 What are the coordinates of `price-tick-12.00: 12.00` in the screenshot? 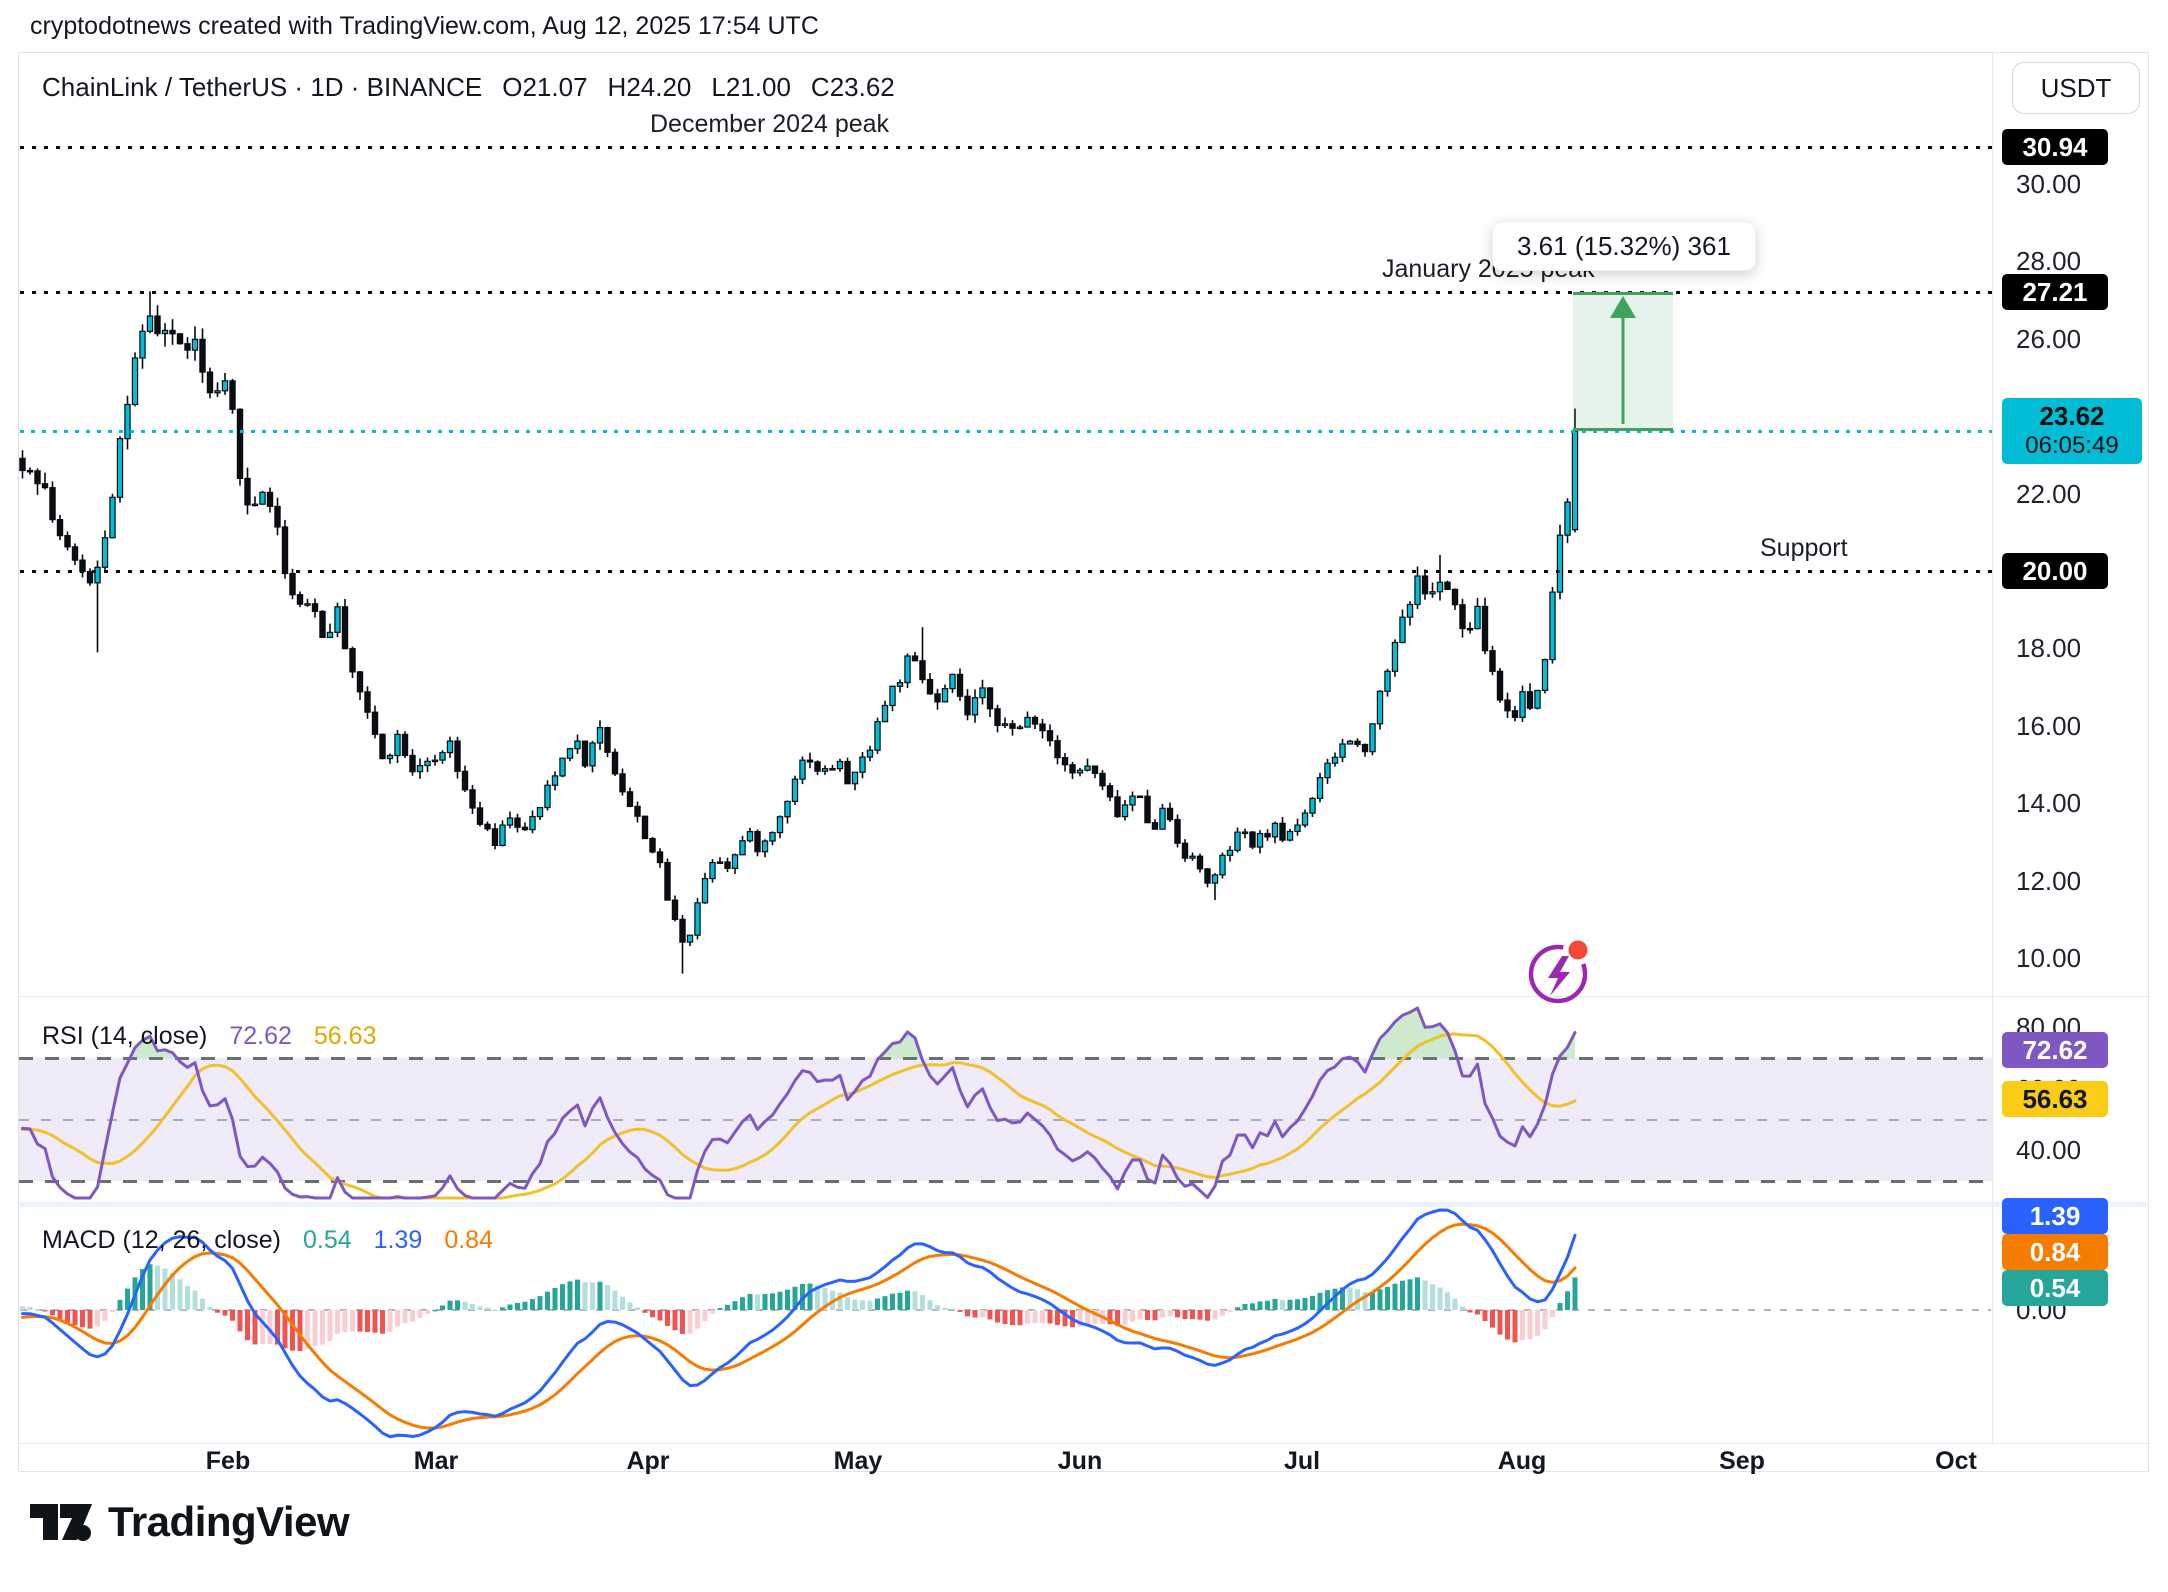 It's located at (2049, 880).